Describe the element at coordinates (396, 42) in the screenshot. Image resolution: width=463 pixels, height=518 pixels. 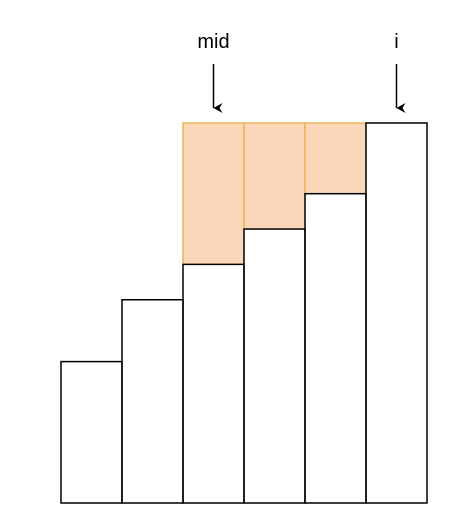
I see `pointer-label-i: i` at that location.